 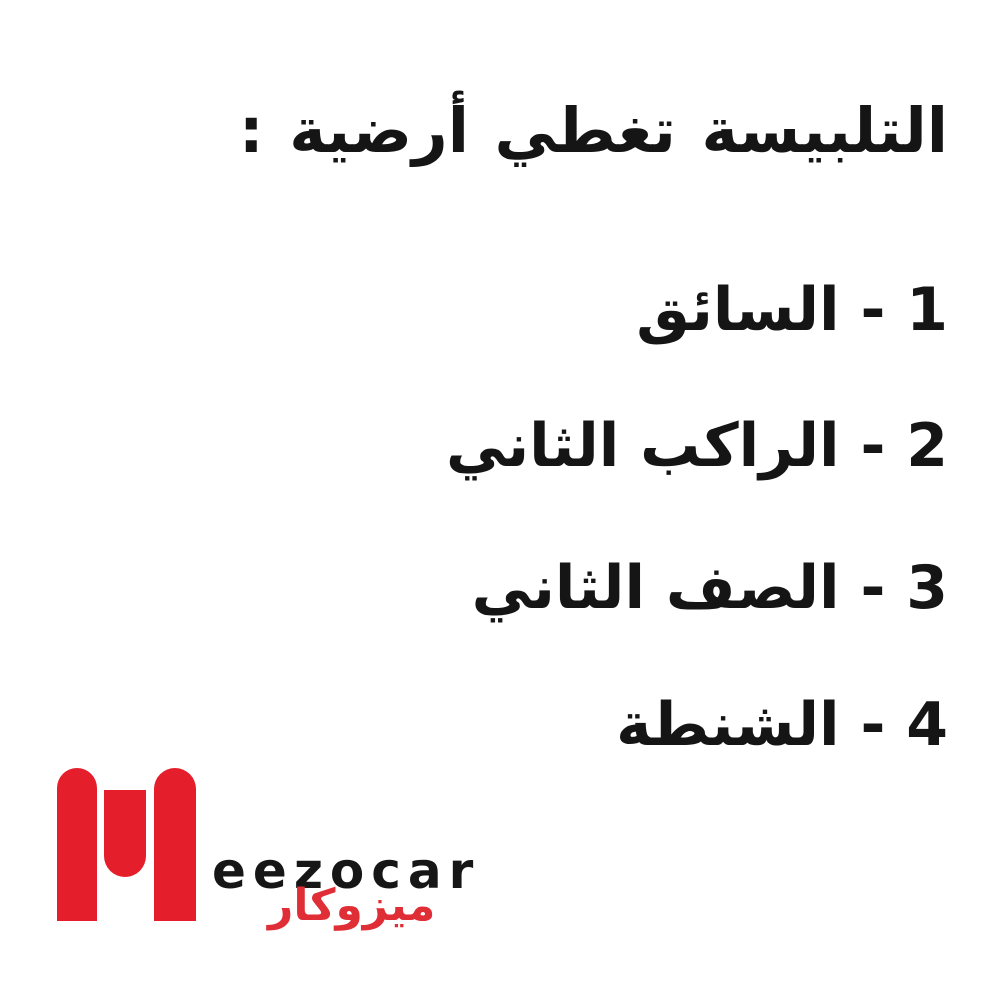 What do you see at coordinates (175, 844) in the screenshot?
I see `m-logo-right-pillar` at bounding box center [175, 844].